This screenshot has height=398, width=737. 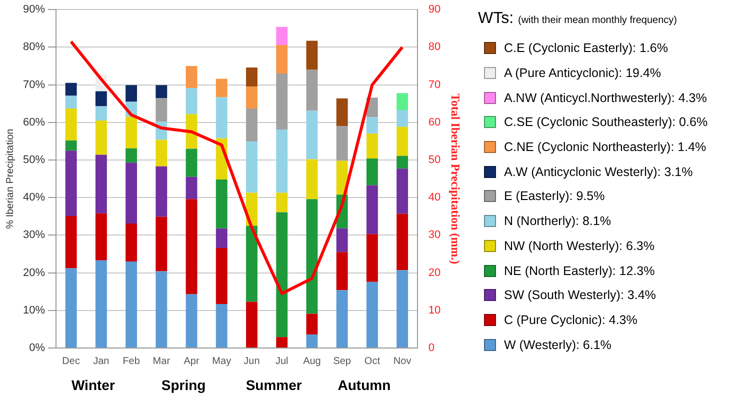 What do you see at coordinates (10, 178) in the screenshot?
I see `y-axis-title: % Iberian Precipitation` at bounding box center [10, 178].